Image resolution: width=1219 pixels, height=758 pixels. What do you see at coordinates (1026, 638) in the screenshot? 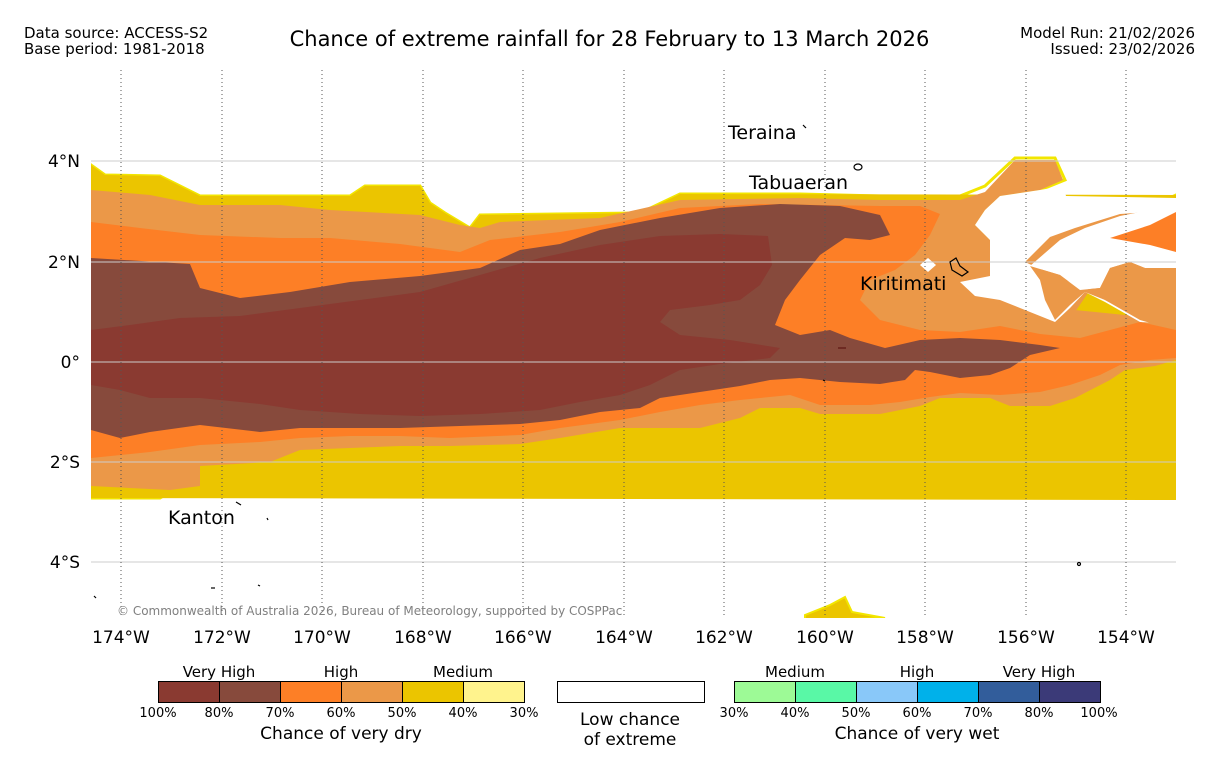
I see `lon-tick-label: 156°W` at bounding box center [1026, 638].